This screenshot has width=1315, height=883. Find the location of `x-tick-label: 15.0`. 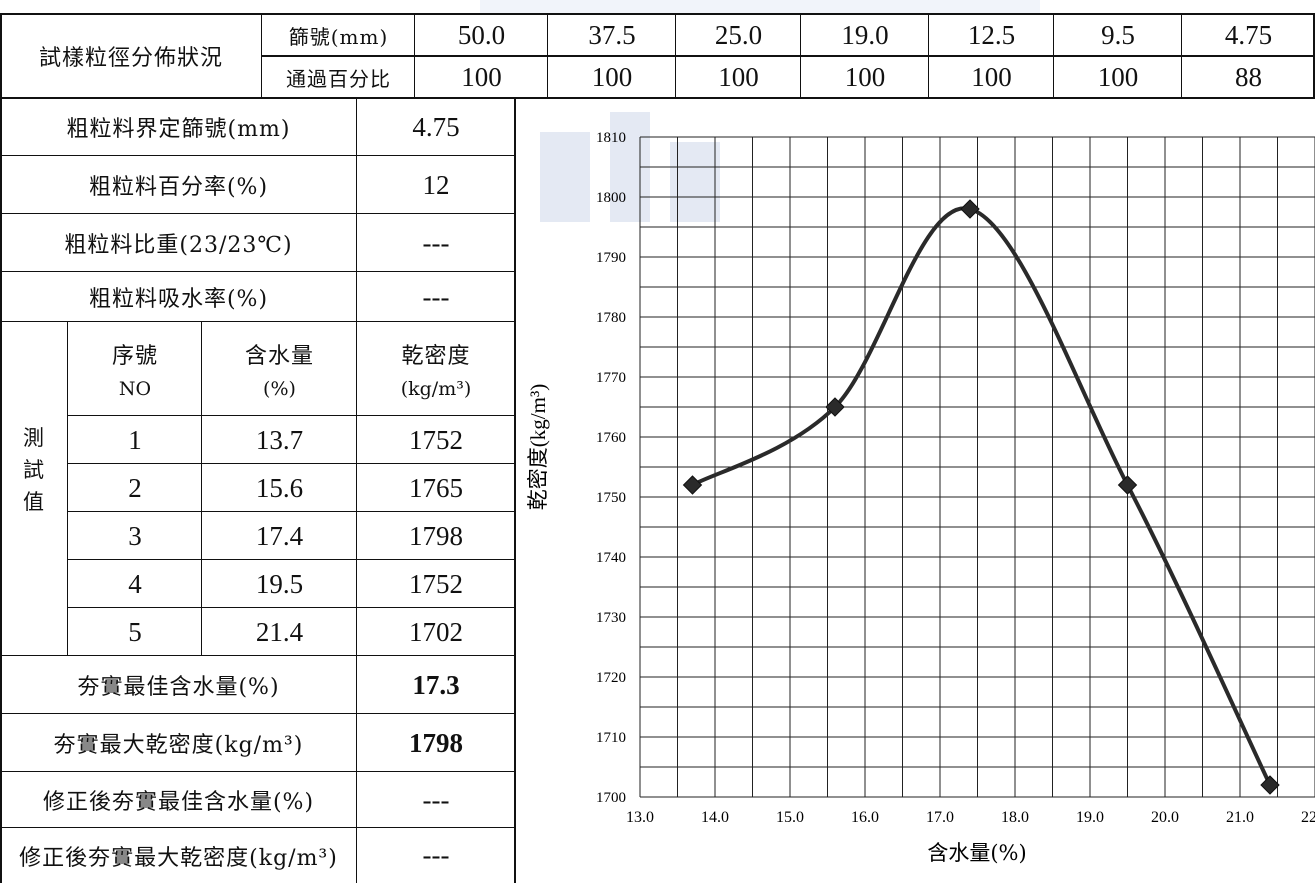

x-tick-label: 15.0 is located at coordinates (790, 817).